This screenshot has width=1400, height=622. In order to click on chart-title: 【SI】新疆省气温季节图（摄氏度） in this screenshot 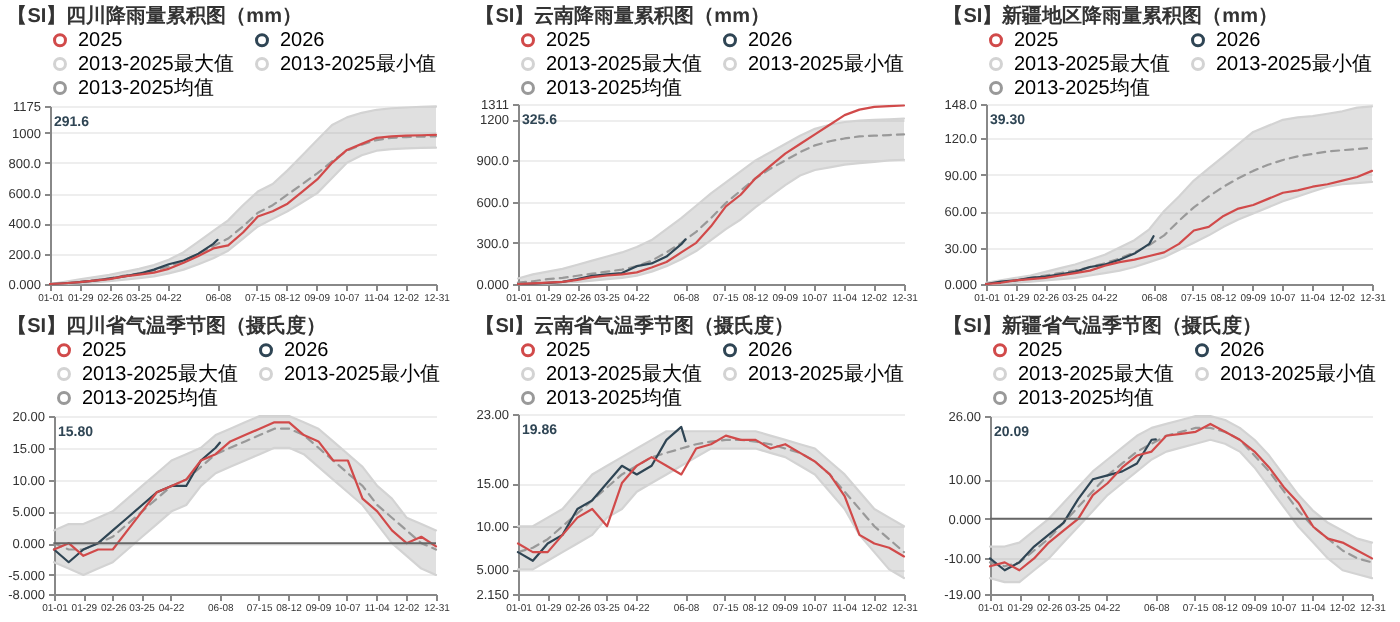, I will do `click(1103, 326)`.